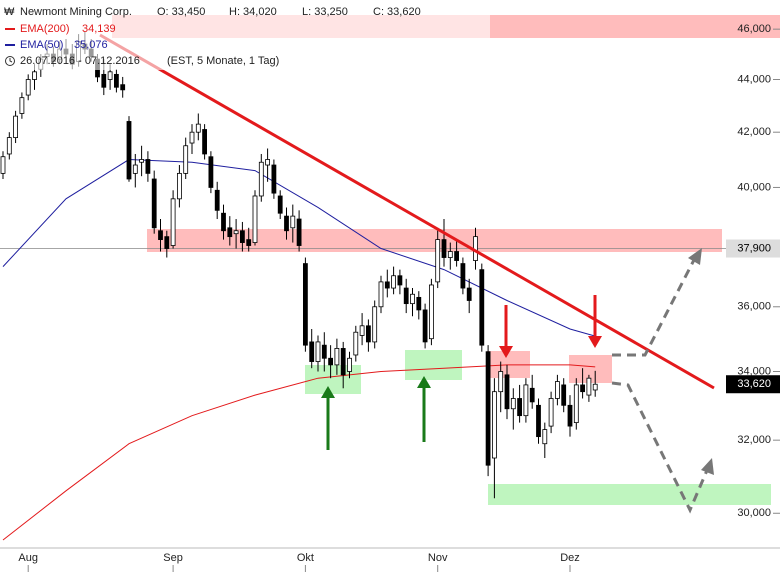  I want to click on y-tick-label: 36,000, so click(754, 307).